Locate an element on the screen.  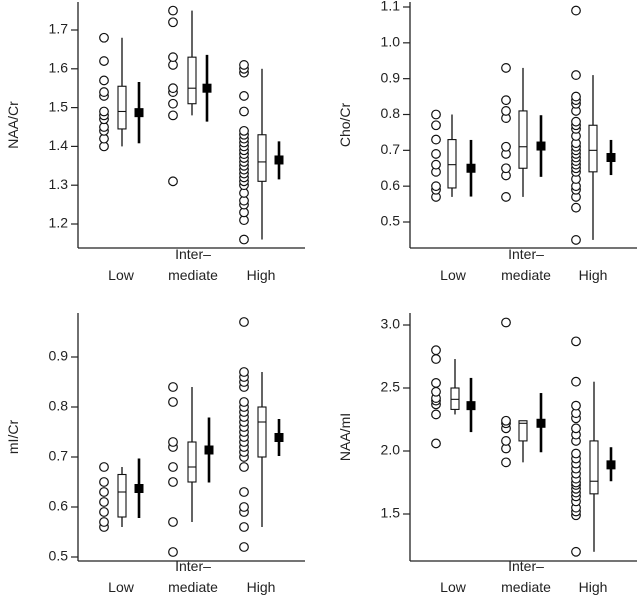
y-tick-label: 1.1 is located at coordinates (391, 7).